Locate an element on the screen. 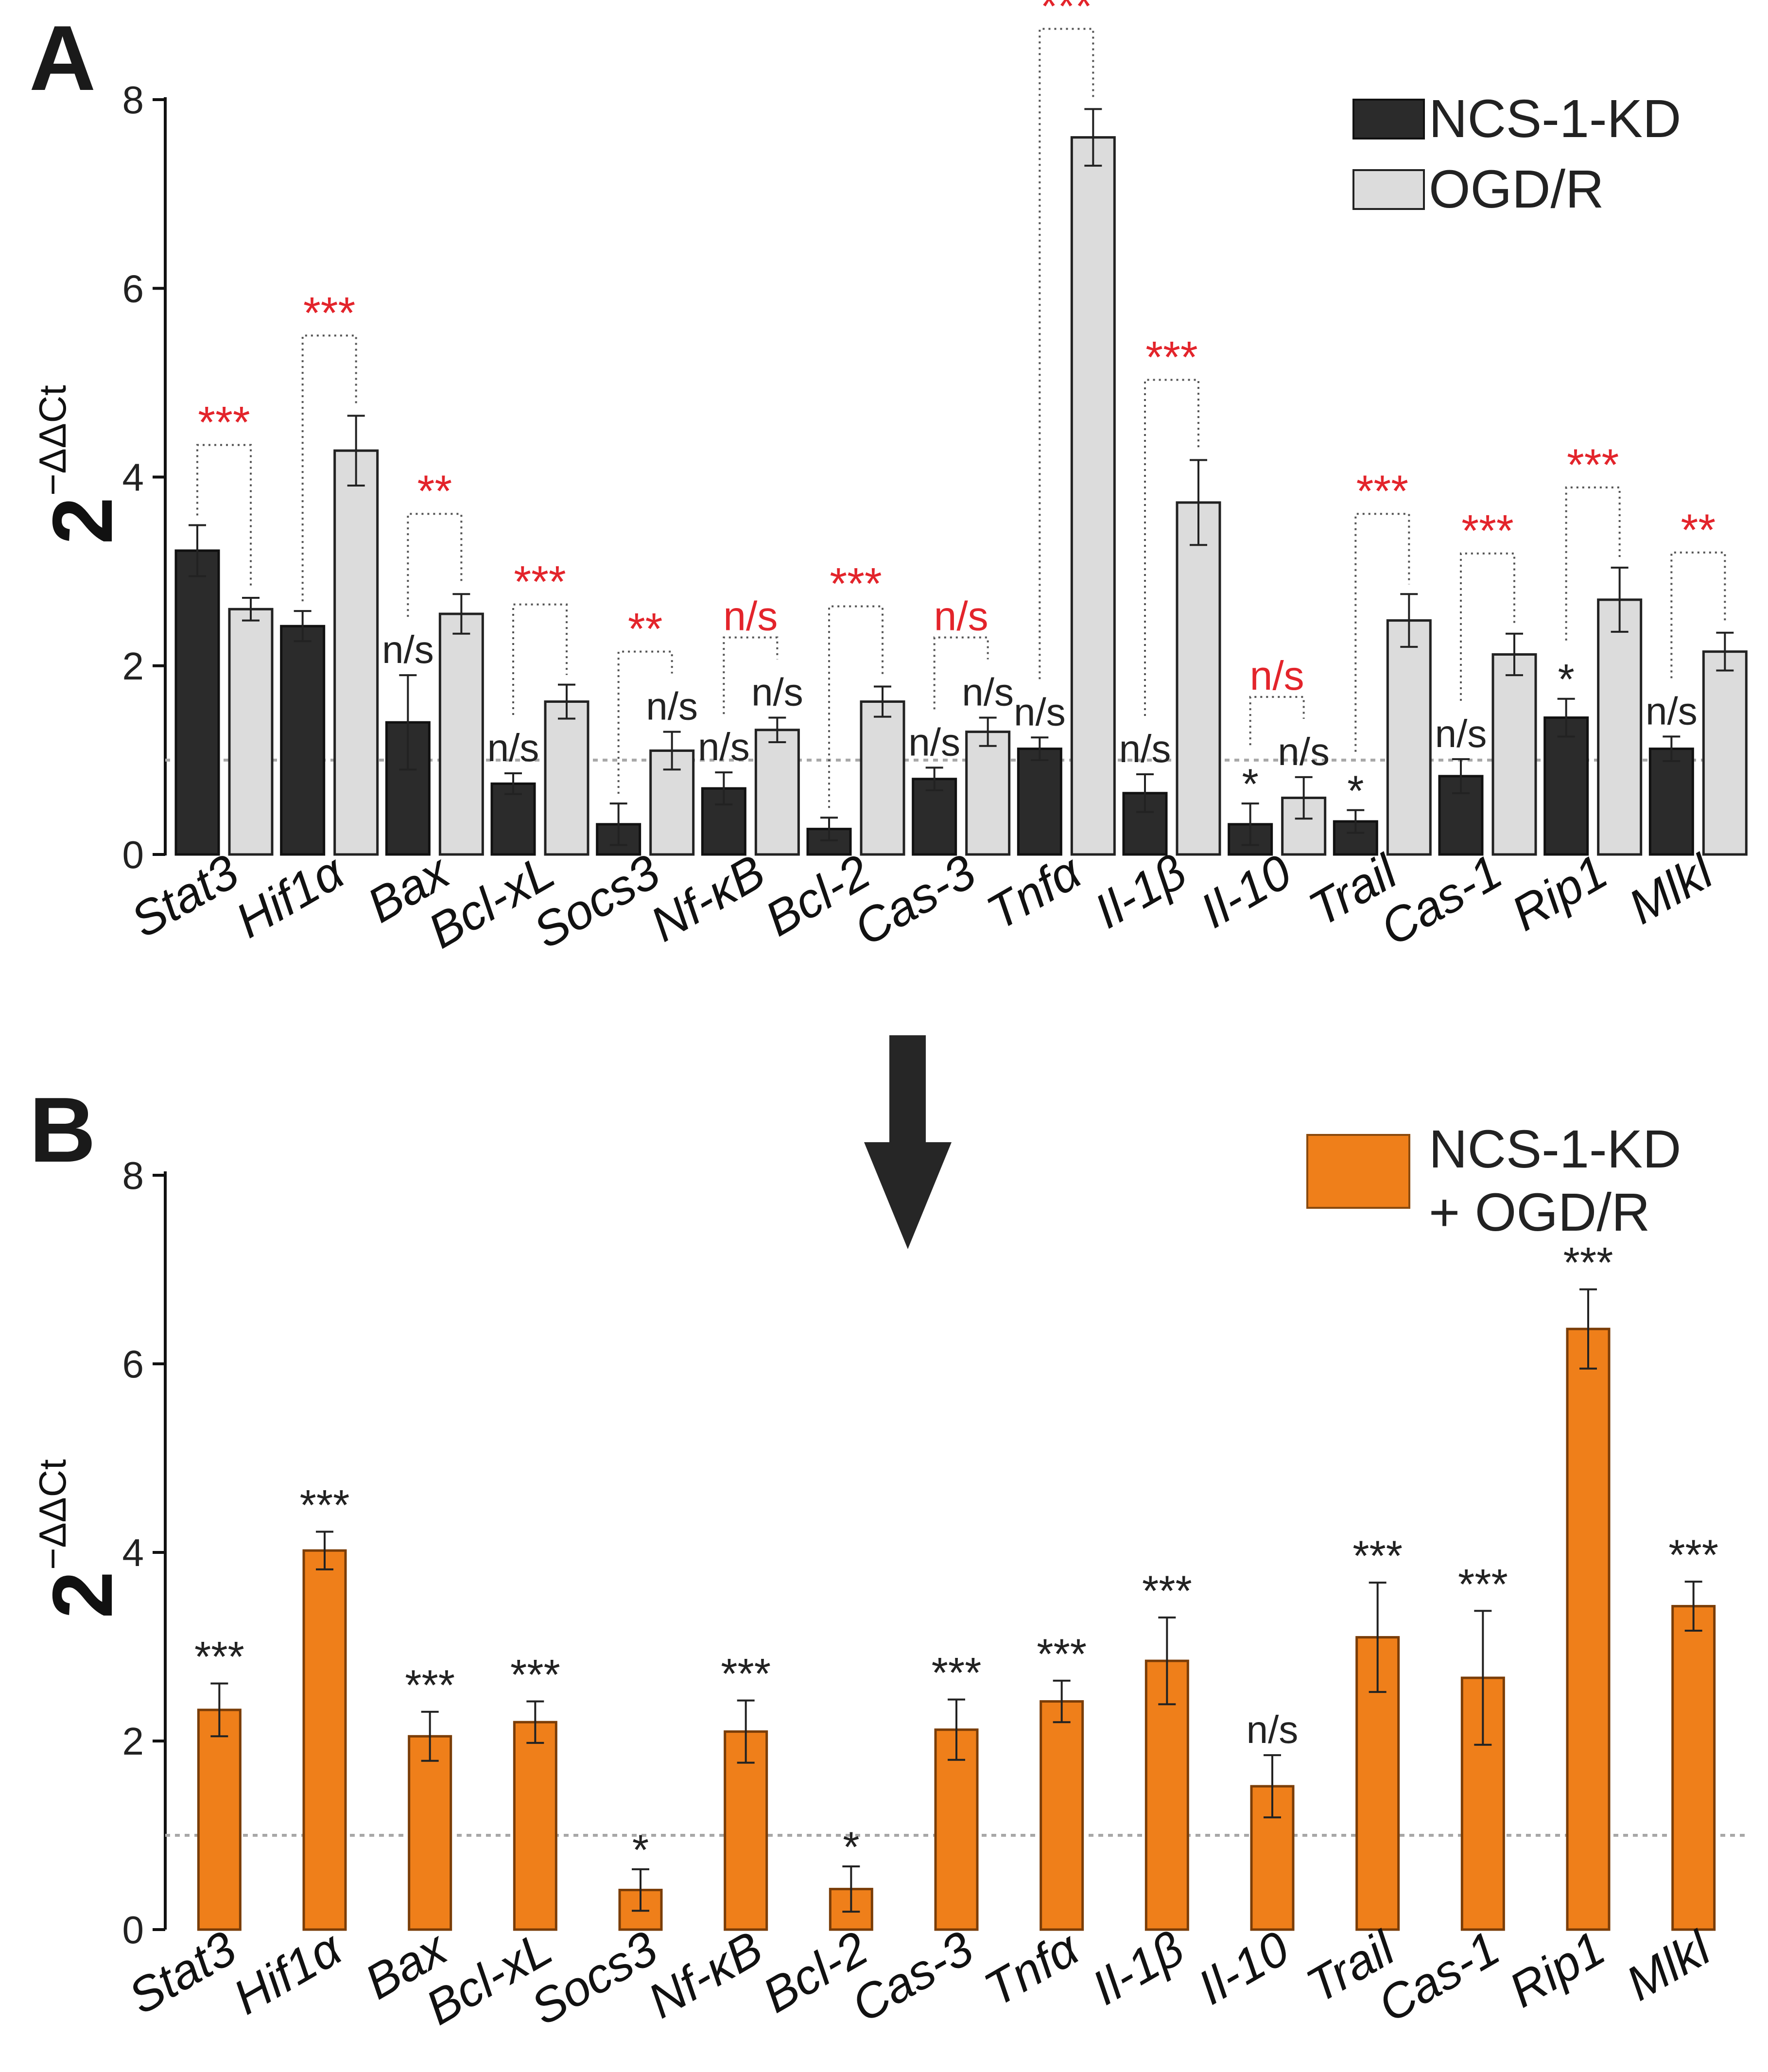 This screenshot has width=1768, height=2072. panel-b-y-tick-label: 6 is located at coordinates (133, 1364).